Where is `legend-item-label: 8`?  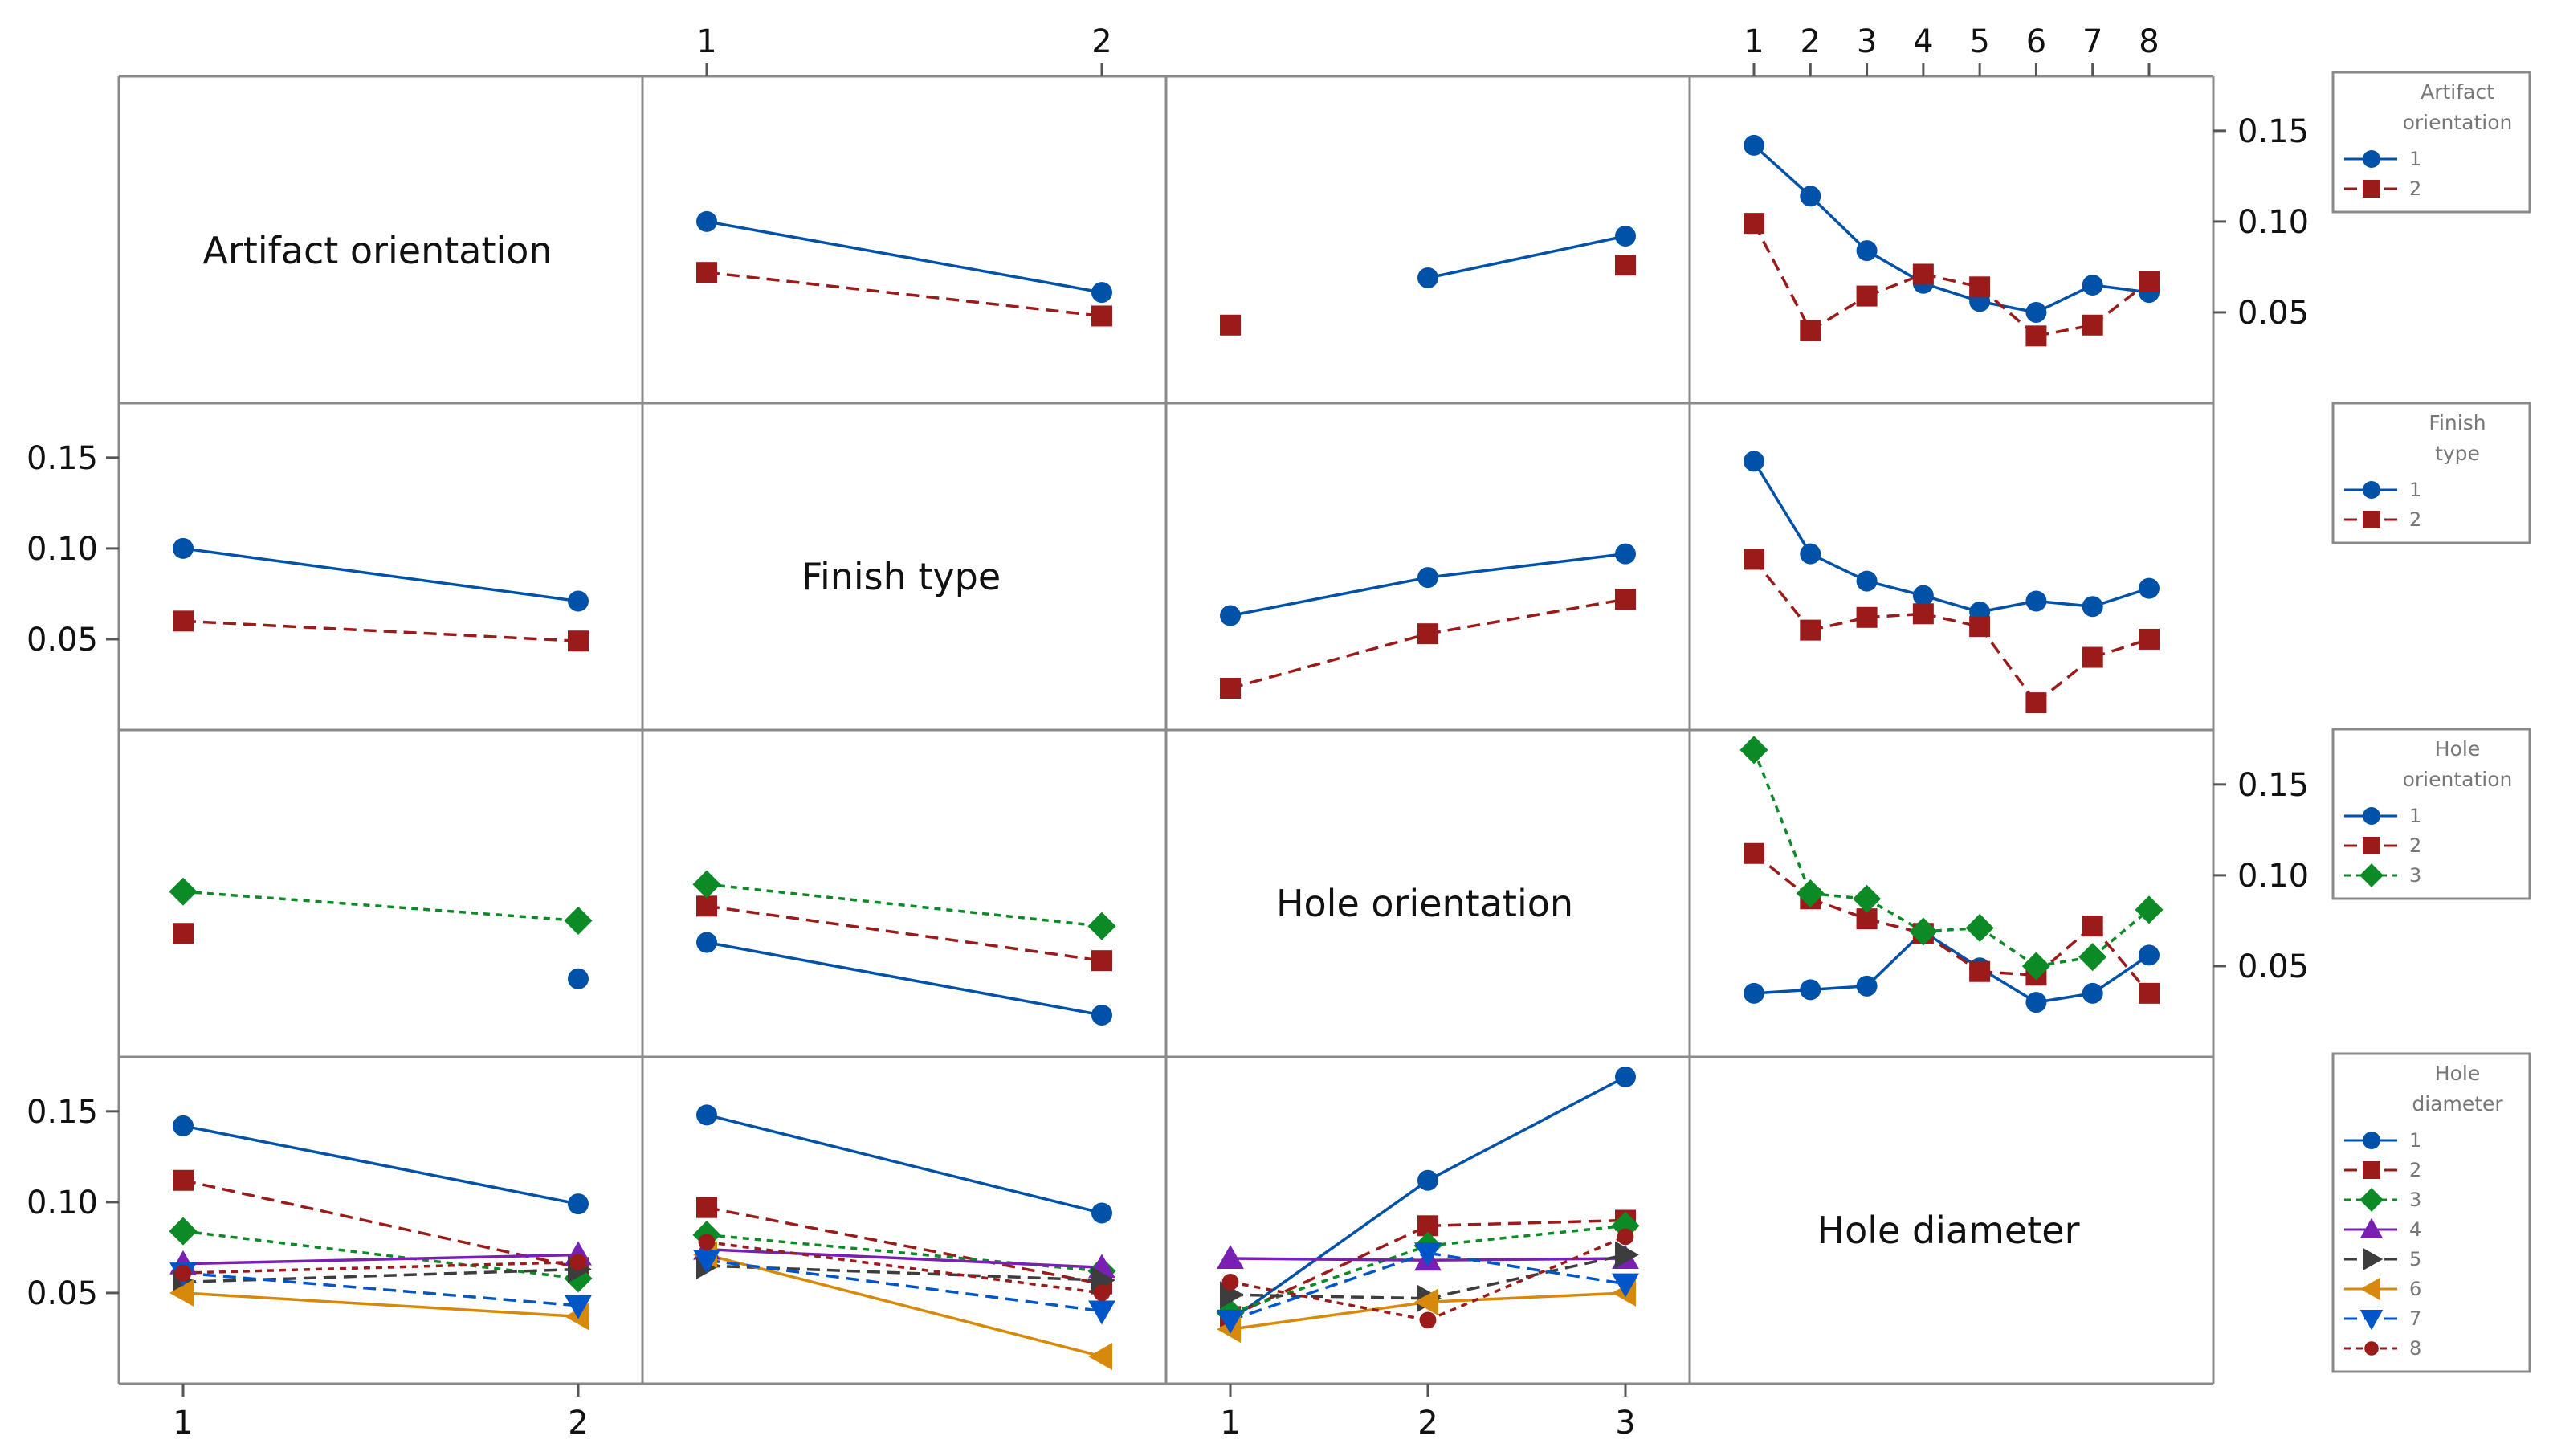
legend-item-label: 8 is located at coordinates (2415, 1348).